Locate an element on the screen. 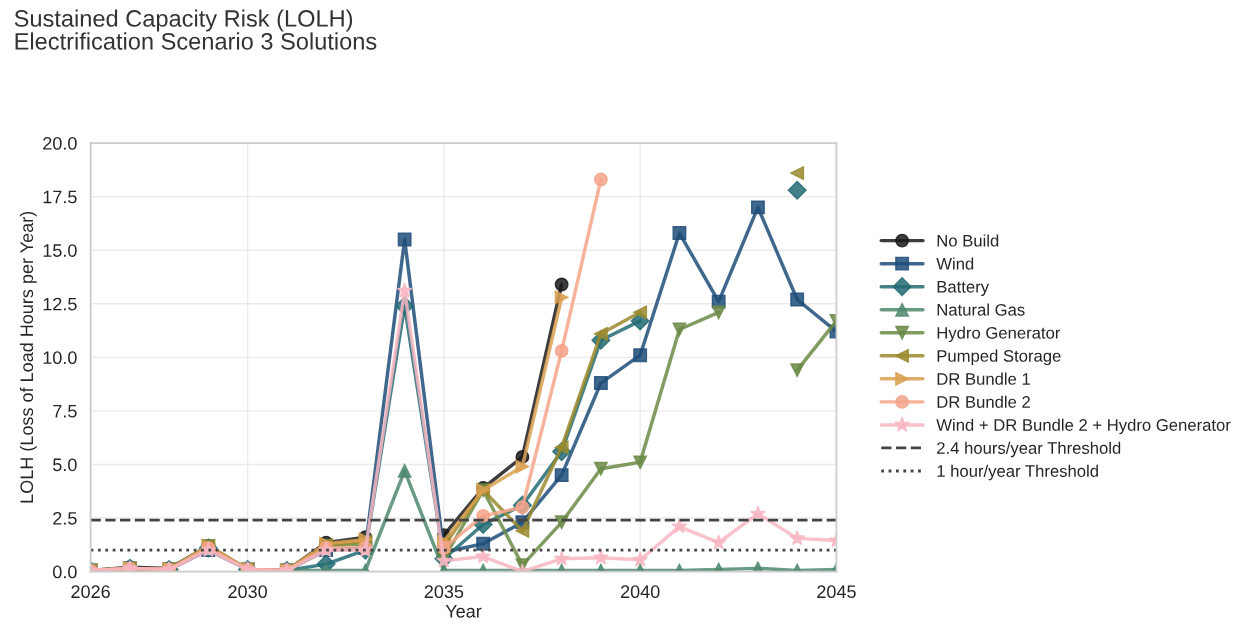 This screenshot has height=633, width=1241. y-tick-label: 17.5 is located at coordinates (60, 197).